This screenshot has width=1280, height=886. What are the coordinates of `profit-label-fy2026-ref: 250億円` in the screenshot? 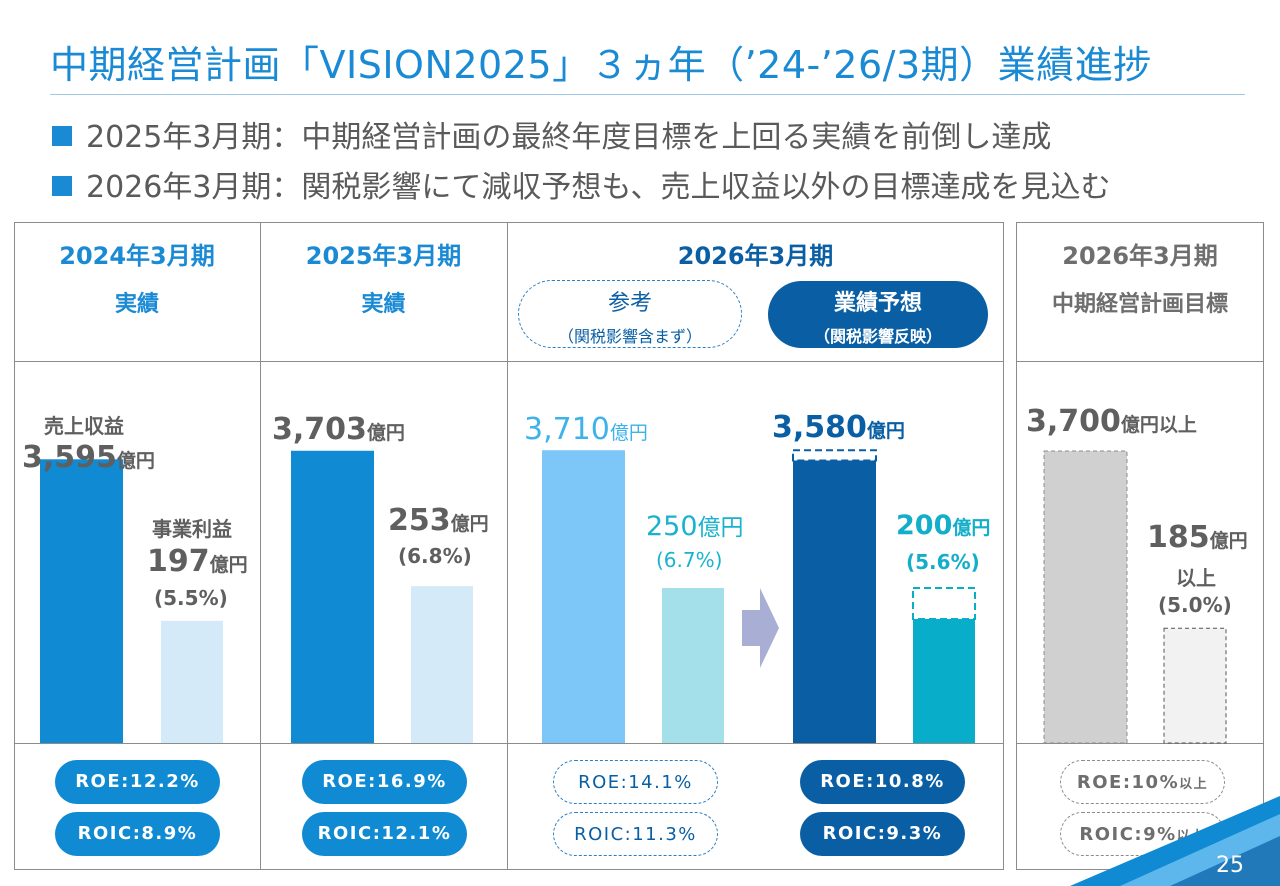 It's located at (695, 525).